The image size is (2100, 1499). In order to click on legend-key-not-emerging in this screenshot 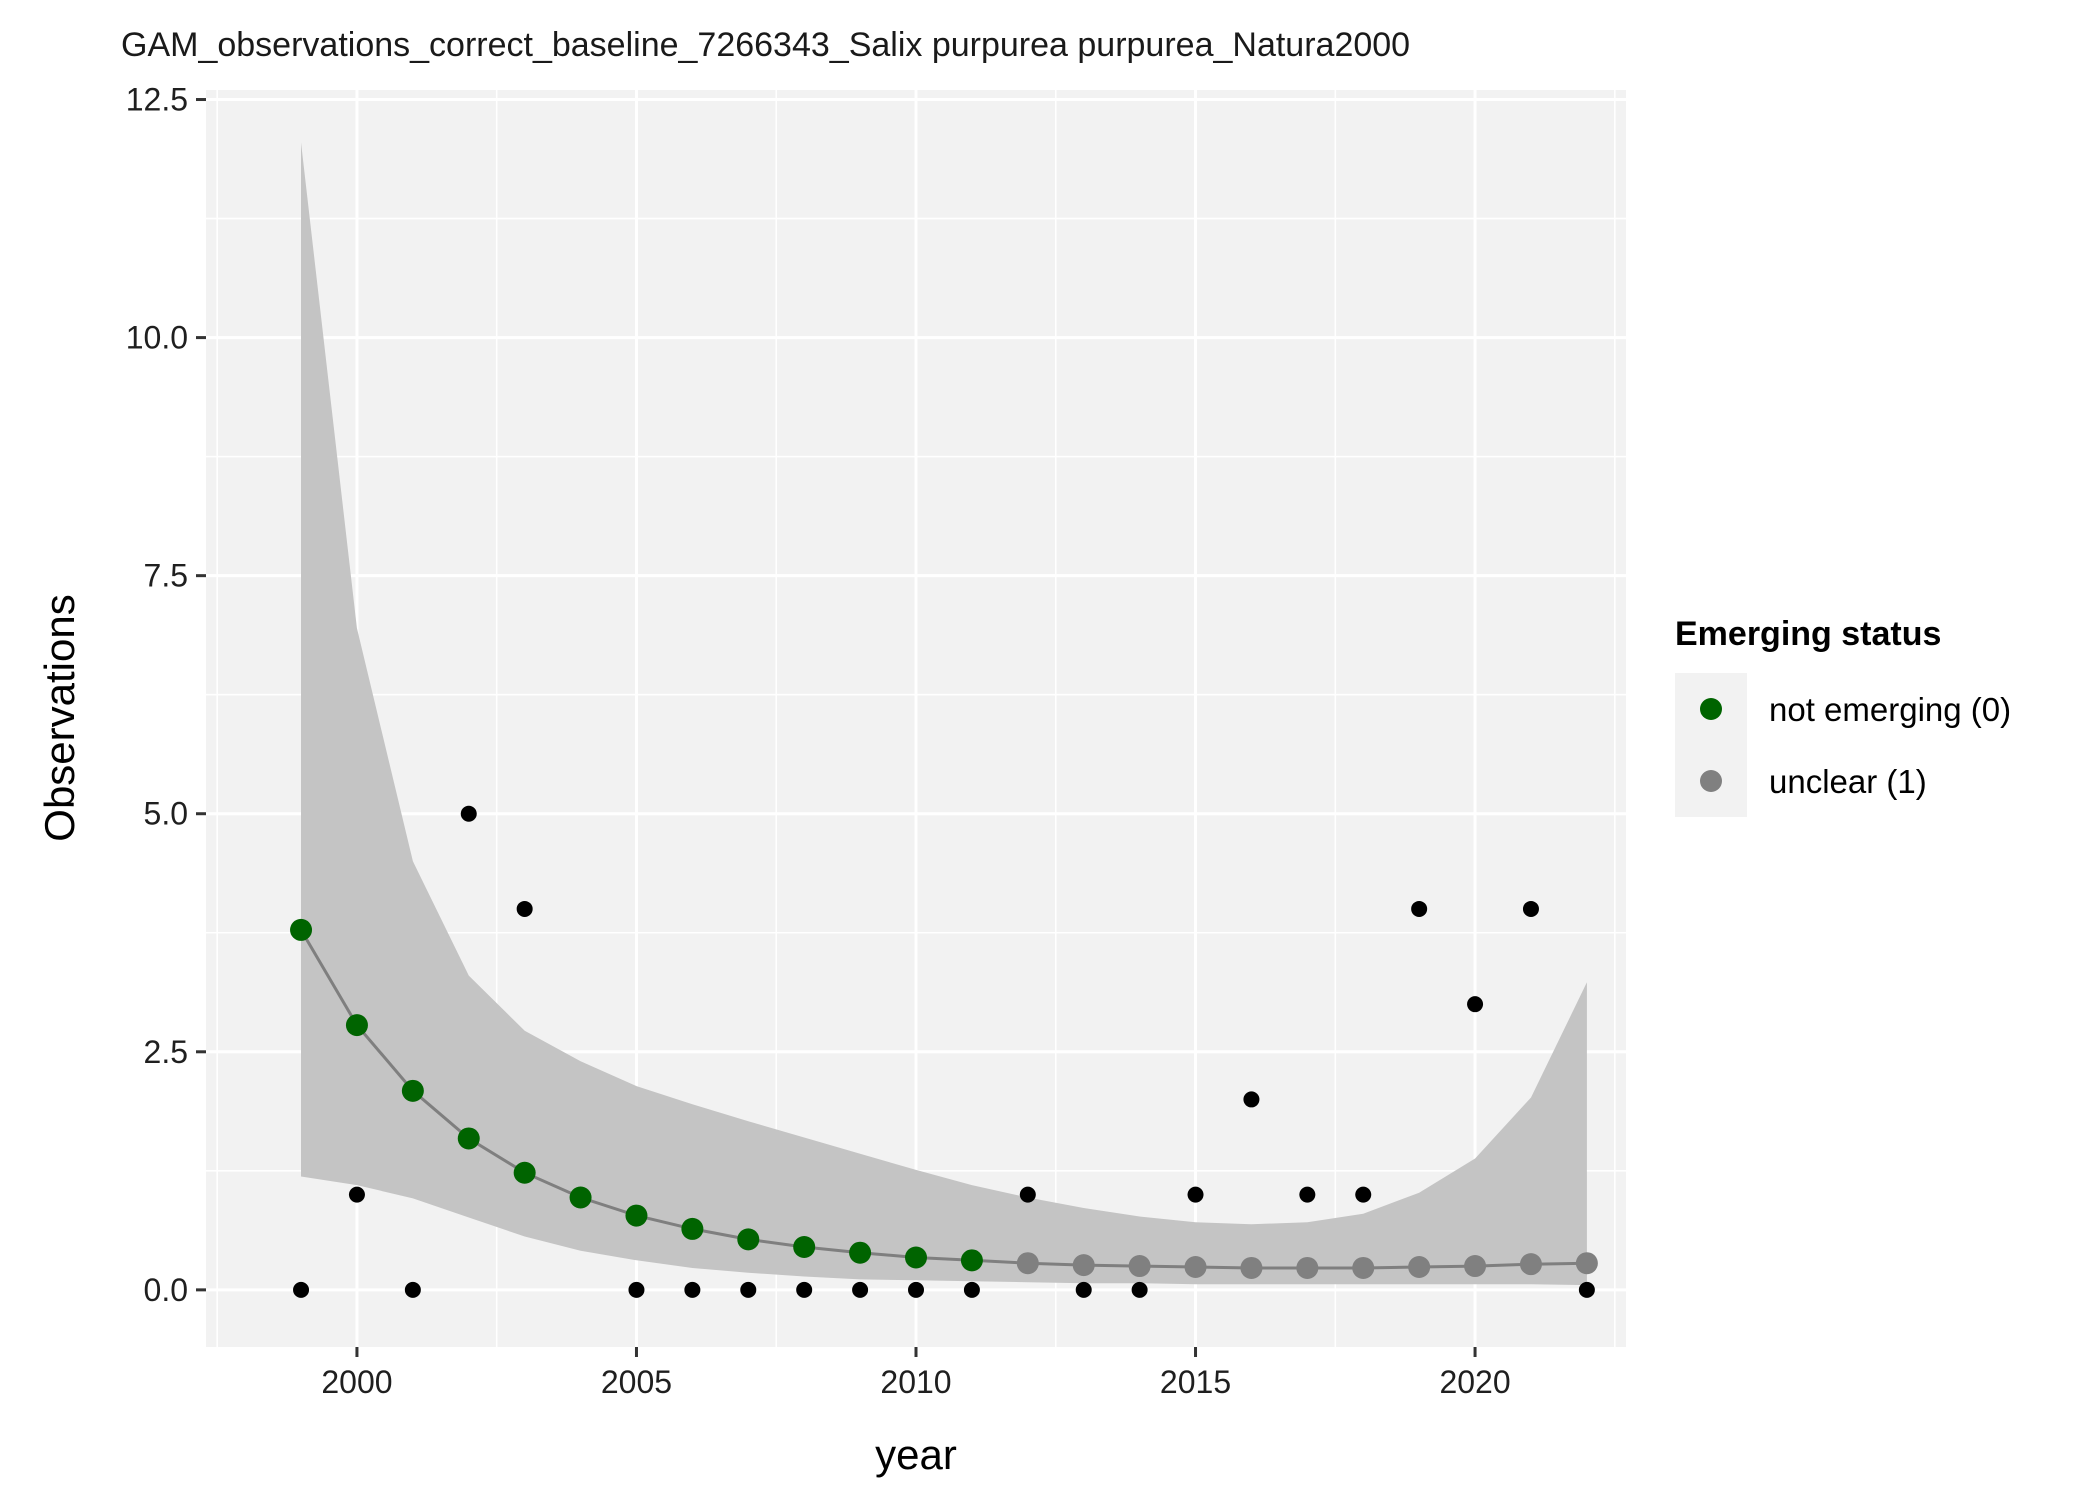, I will do `click(1711, 709)`.